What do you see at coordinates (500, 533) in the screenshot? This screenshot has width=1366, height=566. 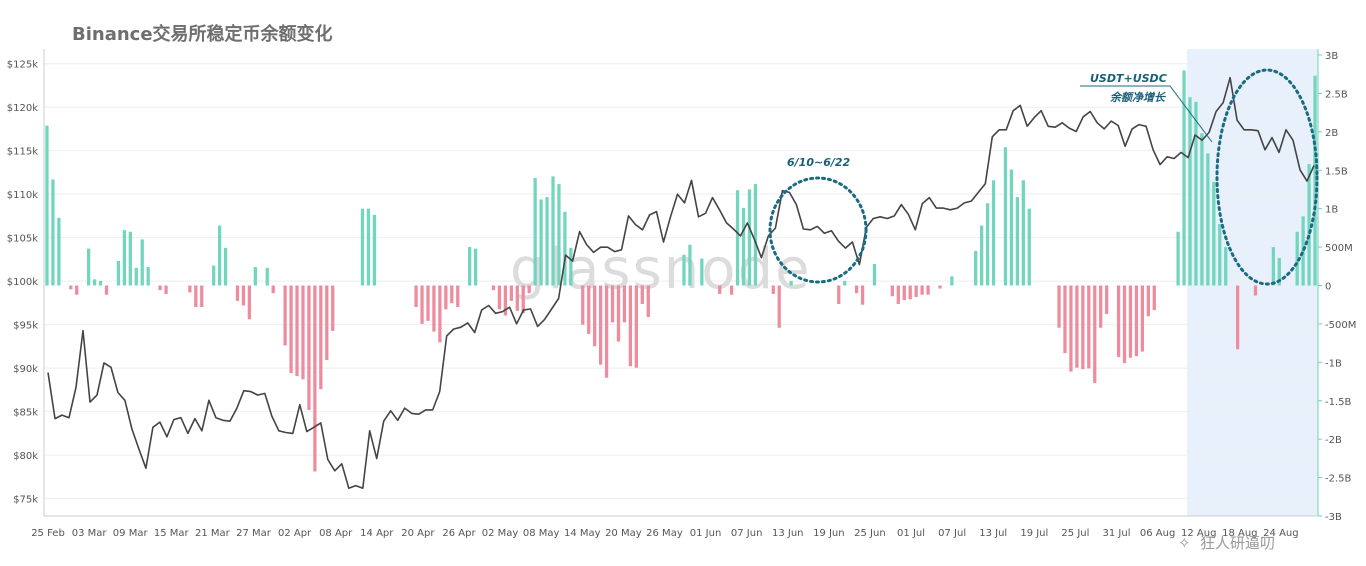 I see `x-tick-label: 02 May` at bounding box center [500, 533].